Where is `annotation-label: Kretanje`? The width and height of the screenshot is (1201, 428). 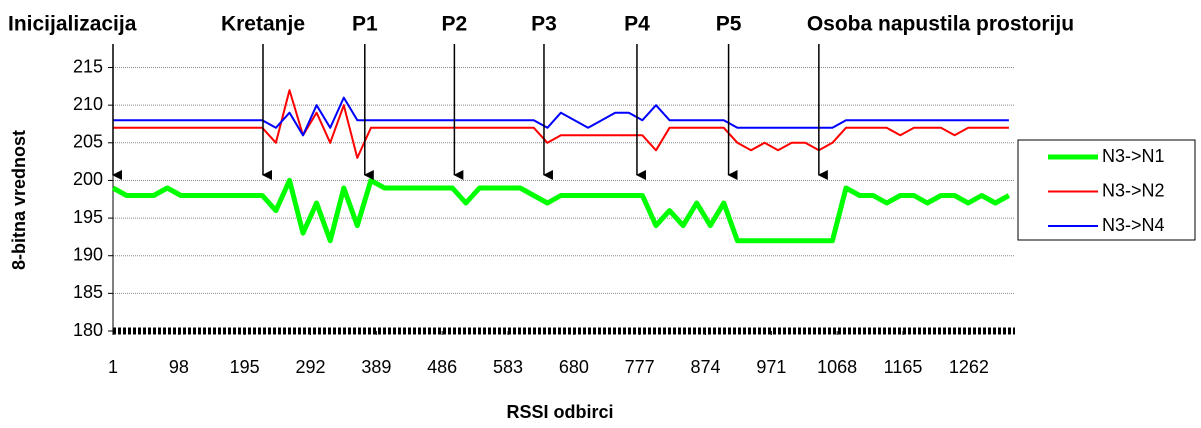 annotation-label: Kretanje is located at coordinates (263, 24).